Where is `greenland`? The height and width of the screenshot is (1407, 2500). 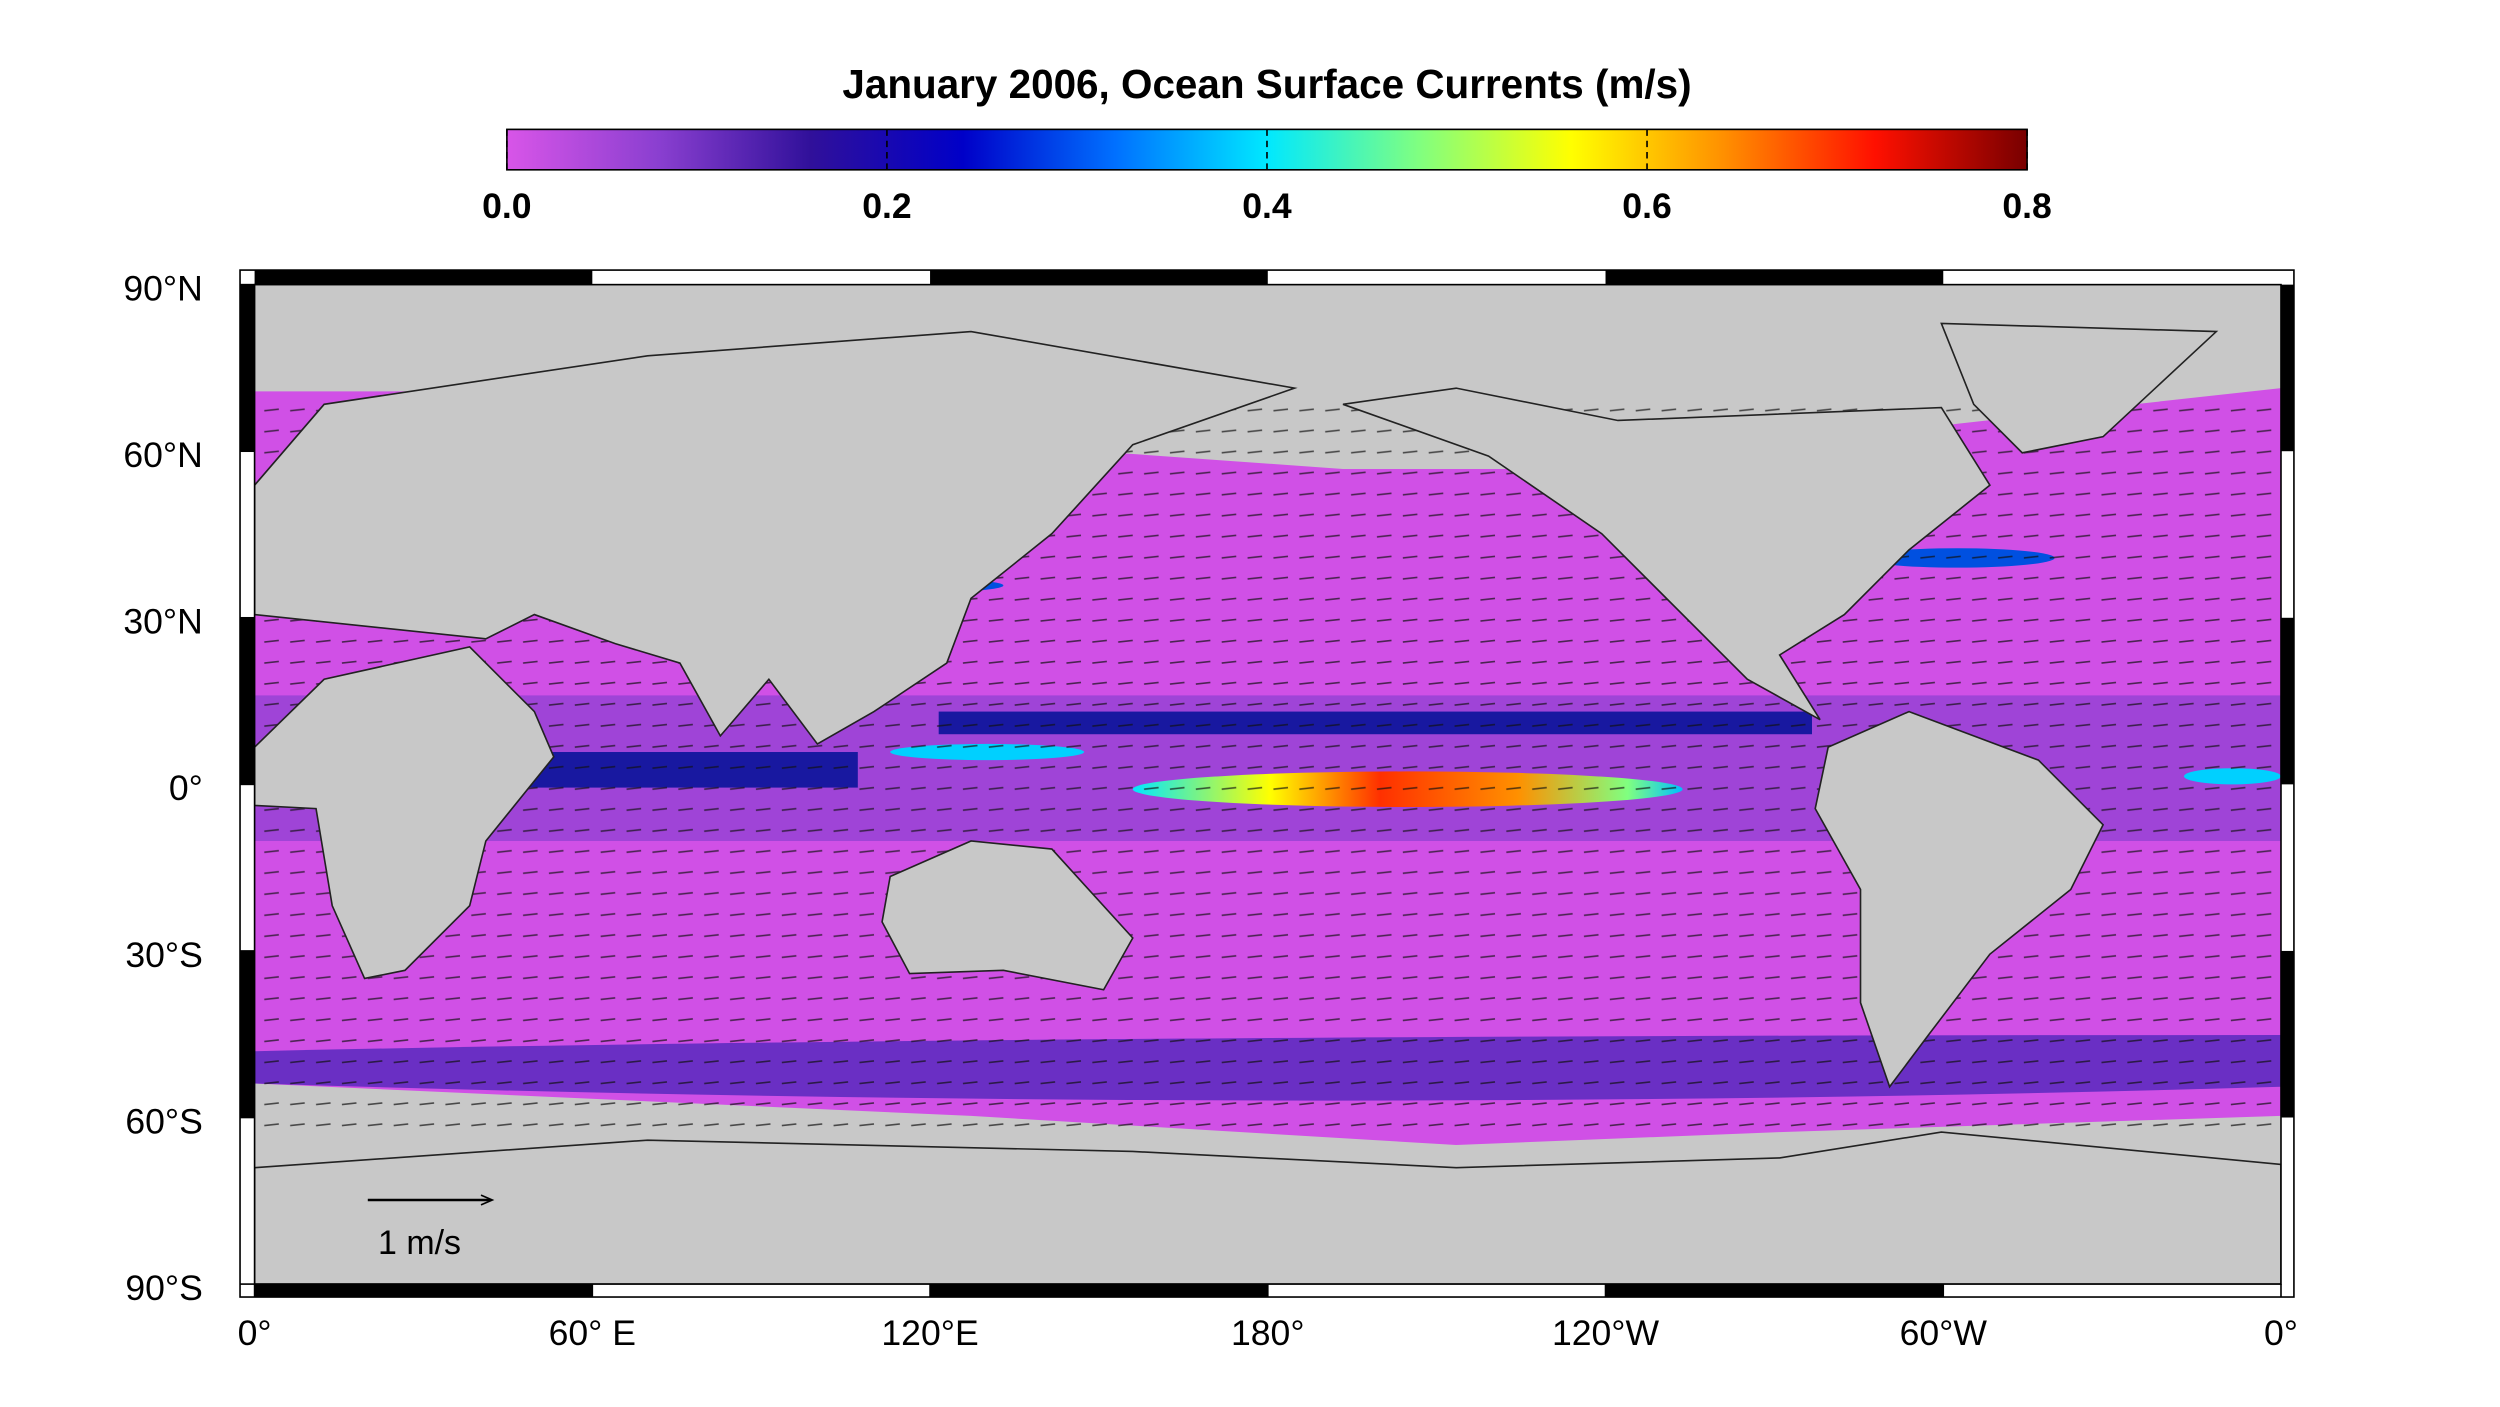 greenland is located at coordinates (2079, 388).